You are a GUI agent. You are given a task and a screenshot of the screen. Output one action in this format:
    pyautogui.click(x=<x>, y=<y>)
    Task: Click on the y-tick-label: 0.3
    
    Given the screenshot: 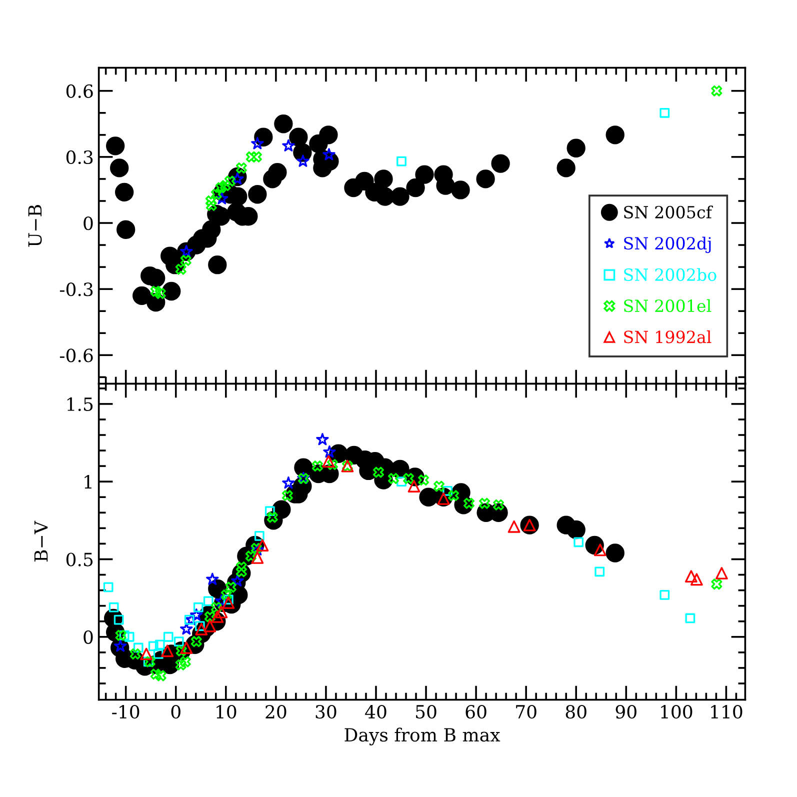 What is the action you would take?
    pyautogui.click(x=79, y=157)
    